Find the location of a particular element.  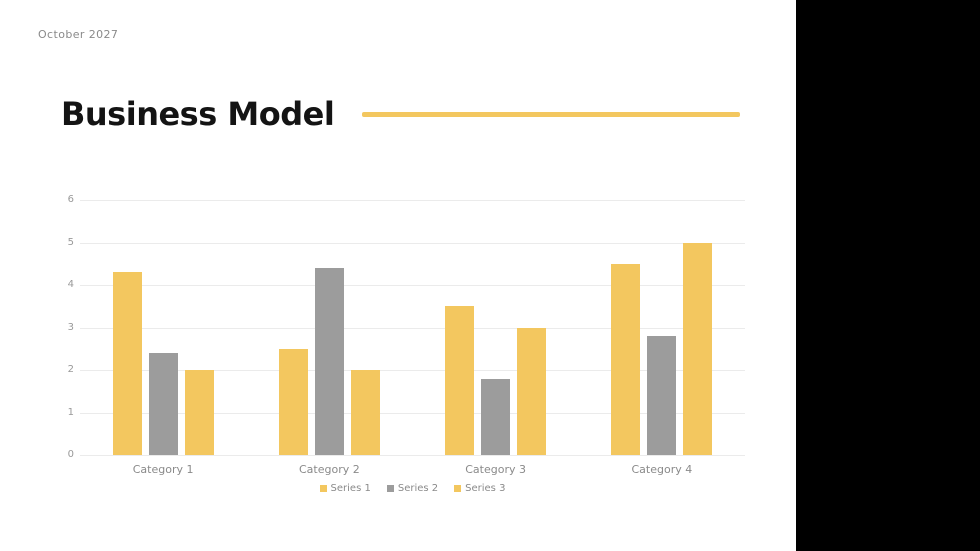

y-axis-tick-4: 4 is located at coordinates (70, 284).